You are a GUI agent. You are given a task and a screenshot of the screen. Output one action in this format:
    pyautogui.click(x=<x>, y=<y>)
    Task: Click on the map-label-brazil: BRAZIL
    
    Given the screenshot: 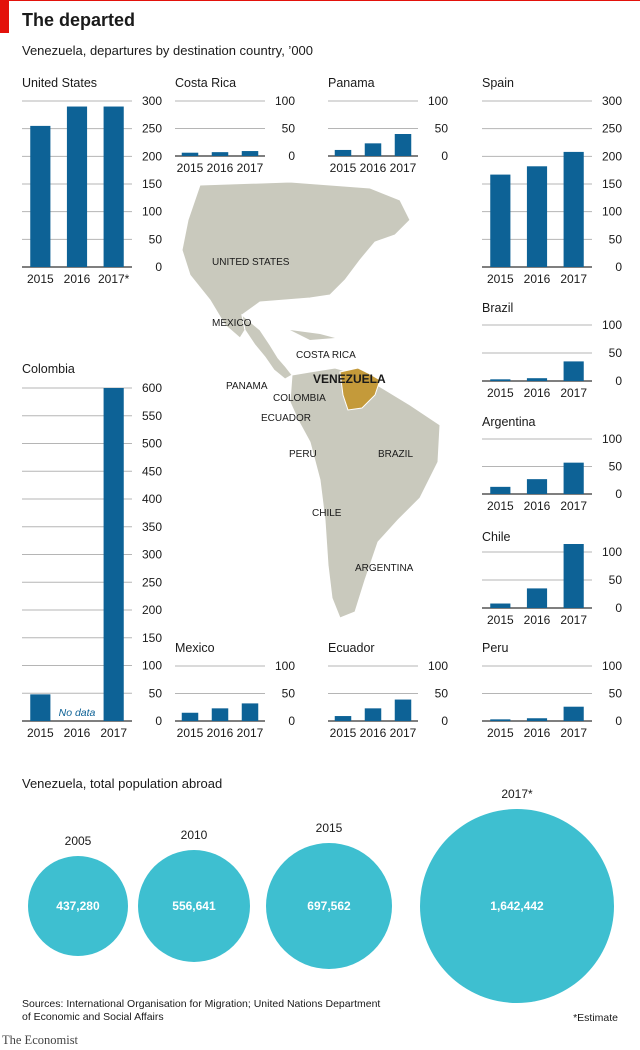 What is the action you would take?
    pyautogui.click(x=395, y=454)
    